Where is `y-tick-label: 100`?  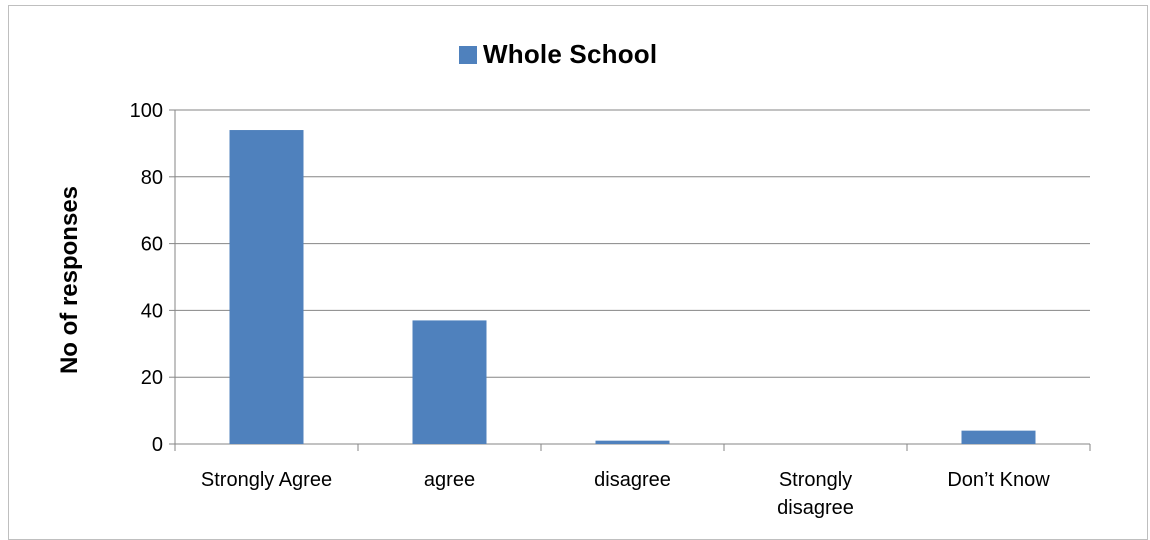 y-tick-label: 100 is located at coordinates (146, 111).